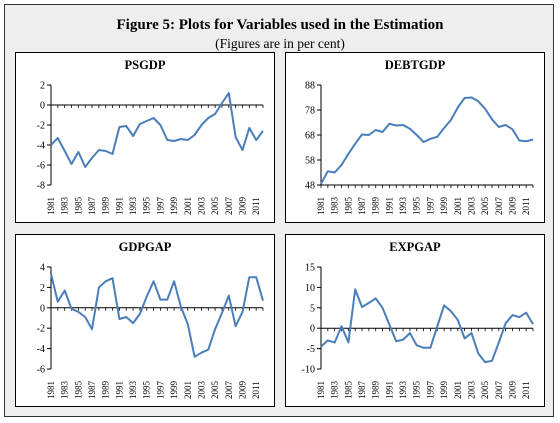 The image size is (560, 423). What do you see at coordinates (310, 111) in the screenshot?
I see `y-tick-label: 78` at bounding box center [310, 111].